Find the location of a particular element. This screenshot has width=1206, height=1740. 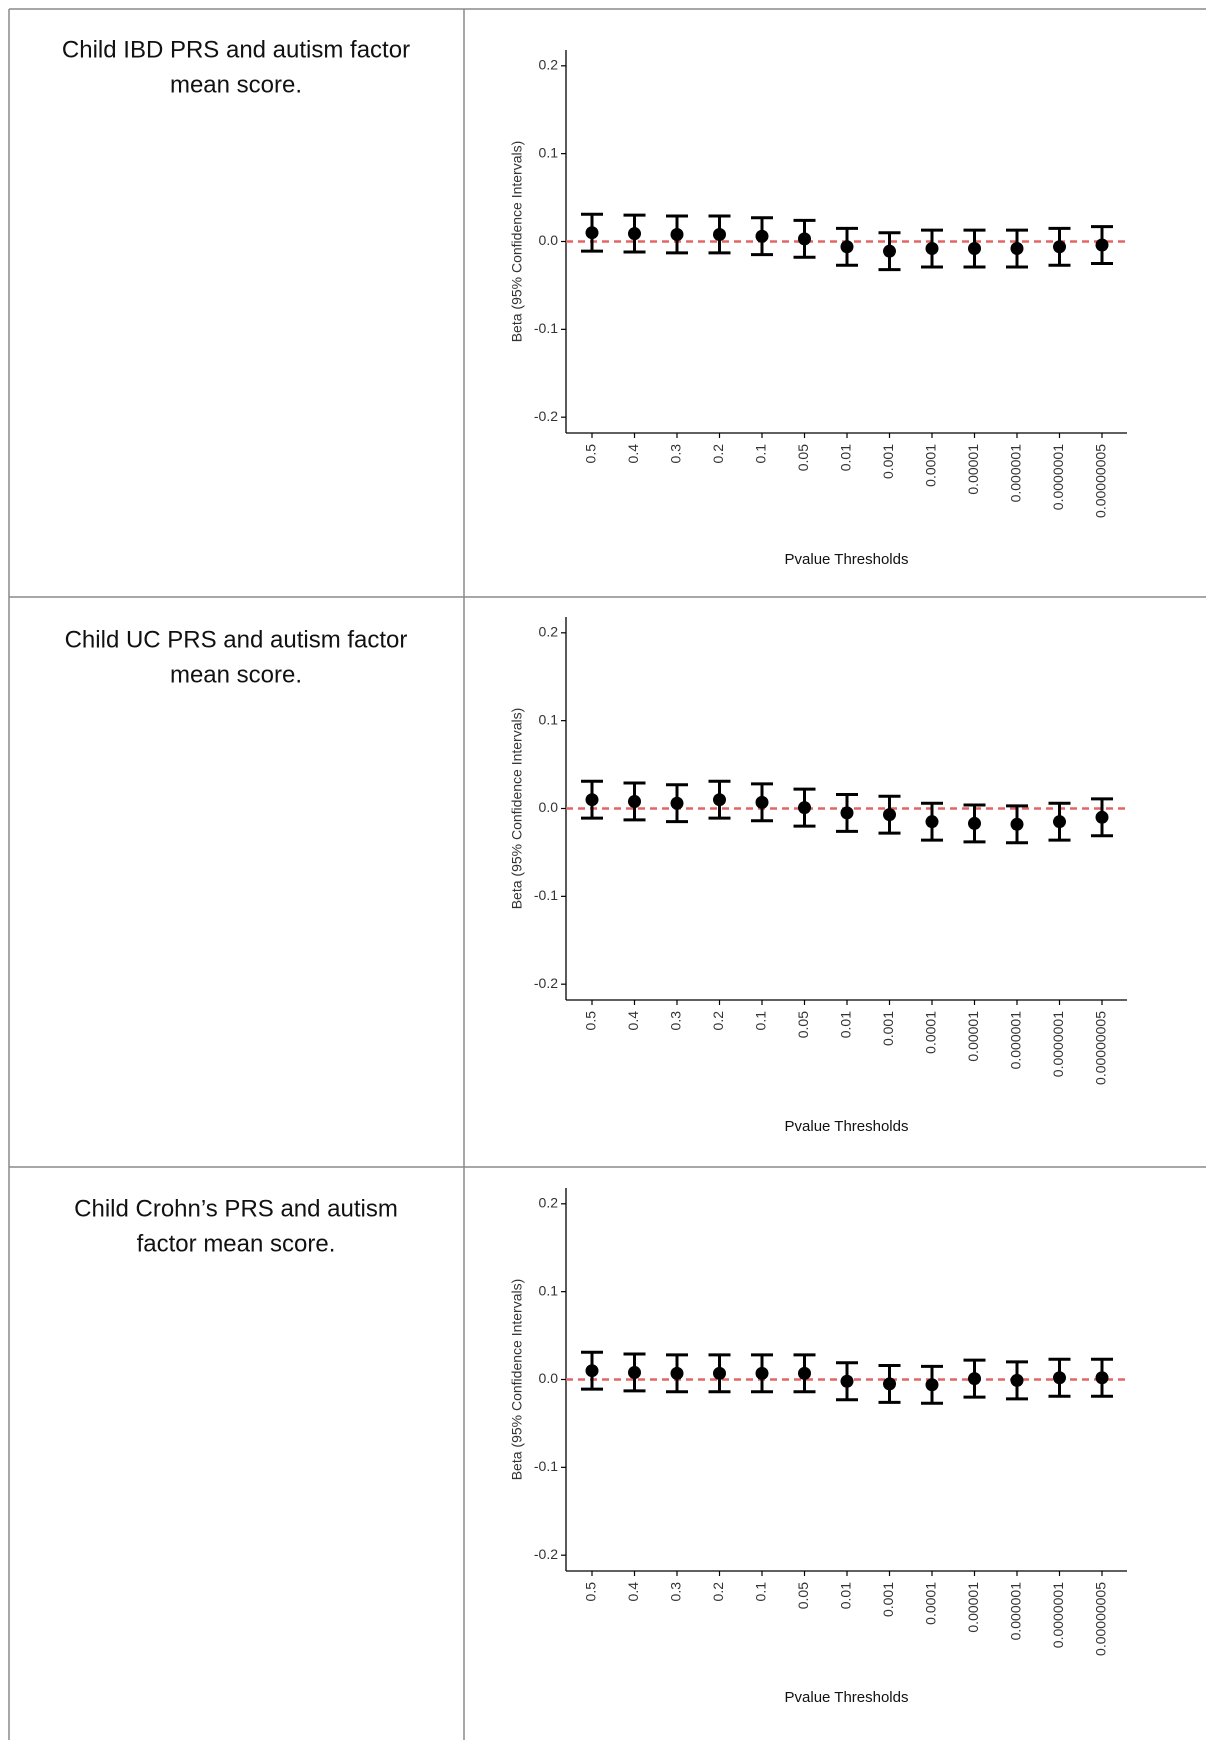

row-label: Child Crohn’s PRS and autism is located at coordinates (236, 1208).